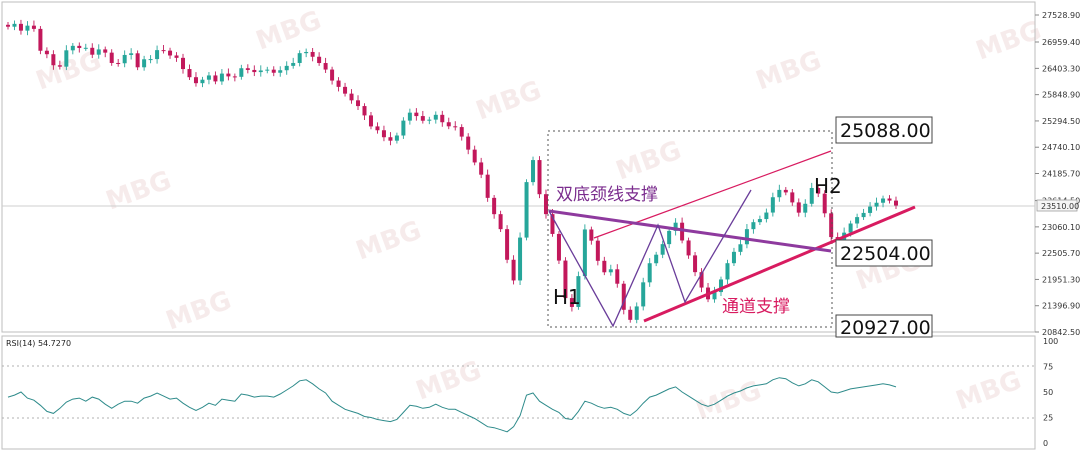 The width and height of the screenshot is (1080, 452). Describe the element at coordinates (1061, 253) in the screenshot. I see `price-tick-label: 22505.70` at that location.